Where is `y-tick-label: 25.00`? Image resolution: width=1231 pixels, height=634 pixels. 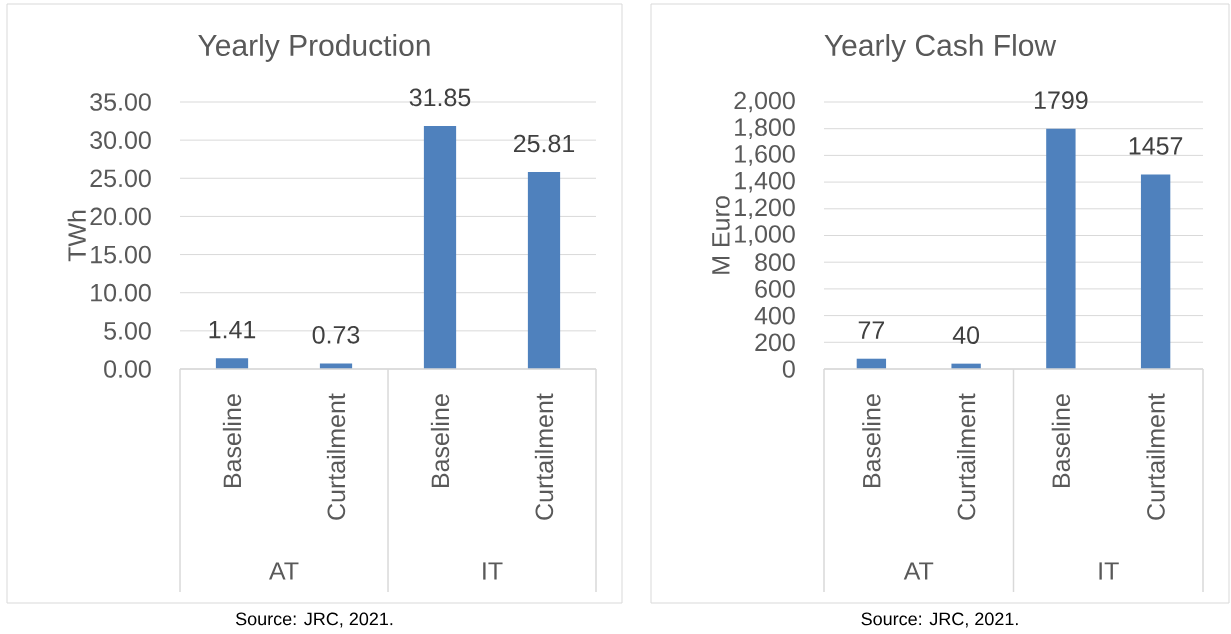 y-tick-label: 25.00 is located at coordinates (120, 178).